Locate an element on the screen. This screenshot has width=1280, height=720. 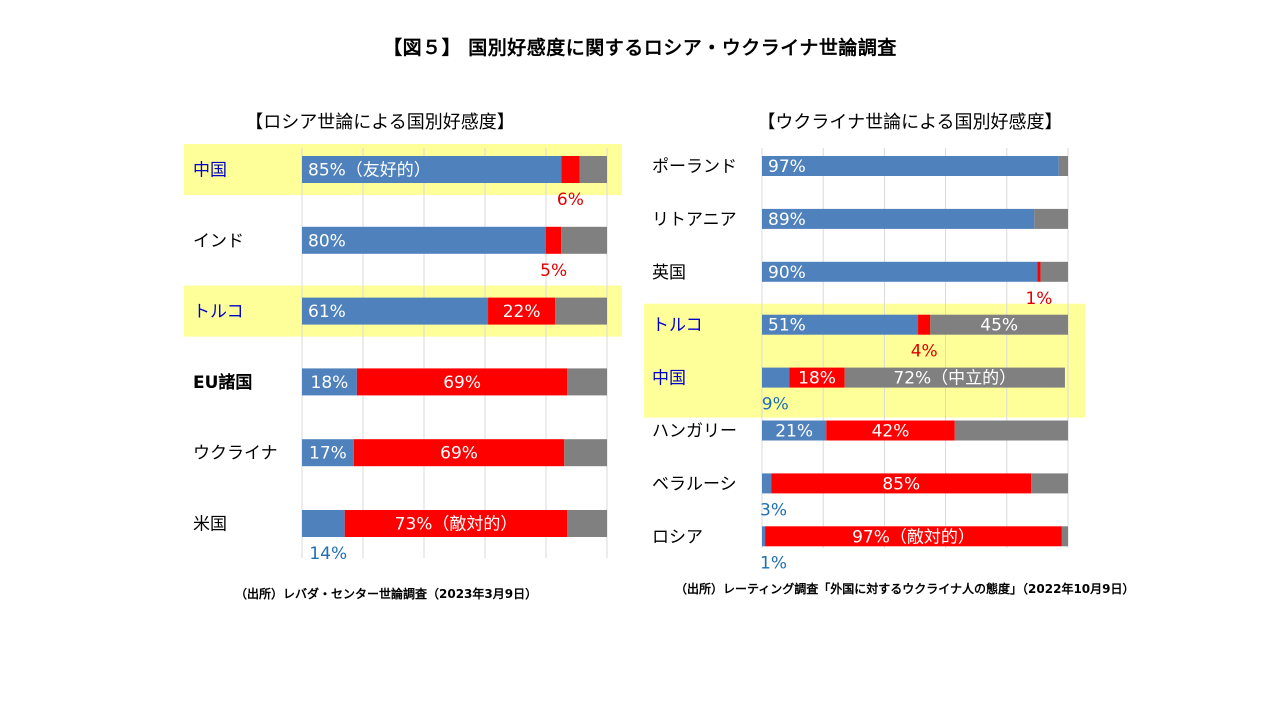
left-chart-title: 【ロシア世論による国別好感度】 is located at coordinates (380, 122).